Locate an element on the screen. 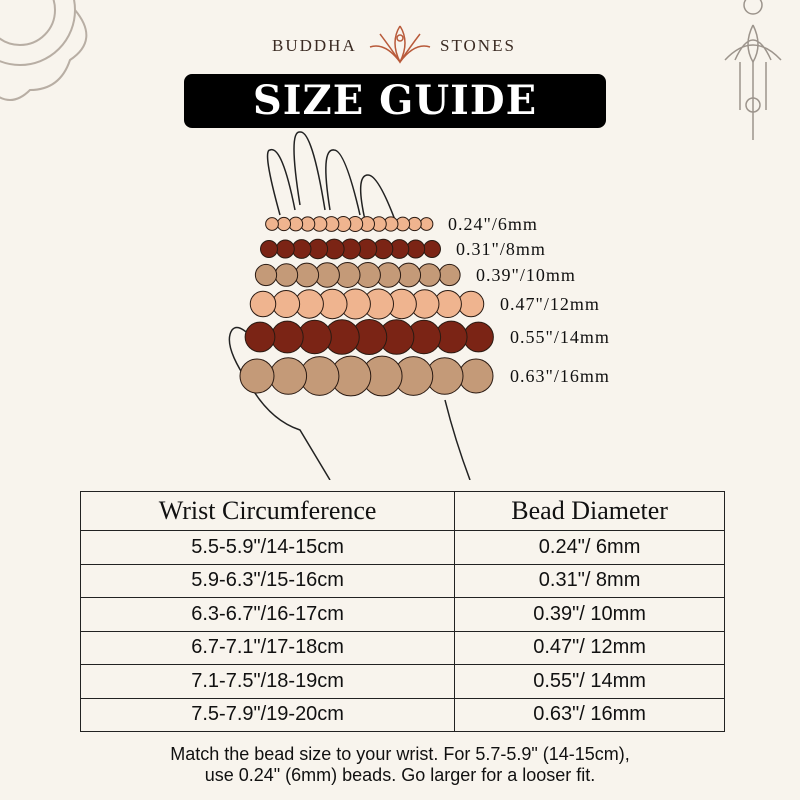 The width and height of the screenshot is (800, 800). lotus-charm-icon is located at coordinates (753, 70).